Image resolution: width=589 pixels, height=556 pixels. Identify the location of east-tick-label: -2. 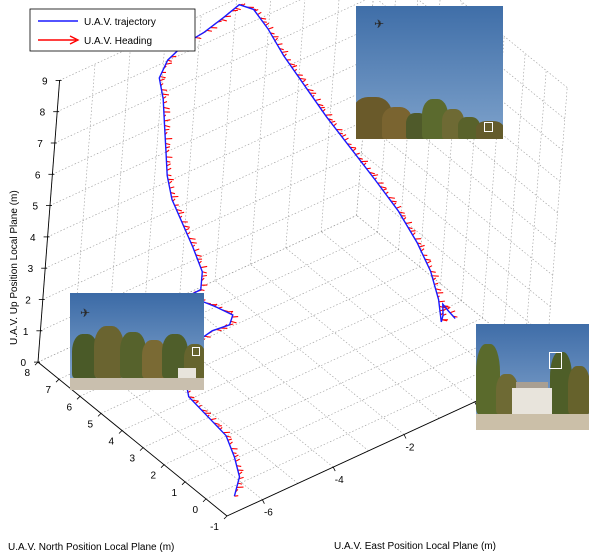
(410, 448).